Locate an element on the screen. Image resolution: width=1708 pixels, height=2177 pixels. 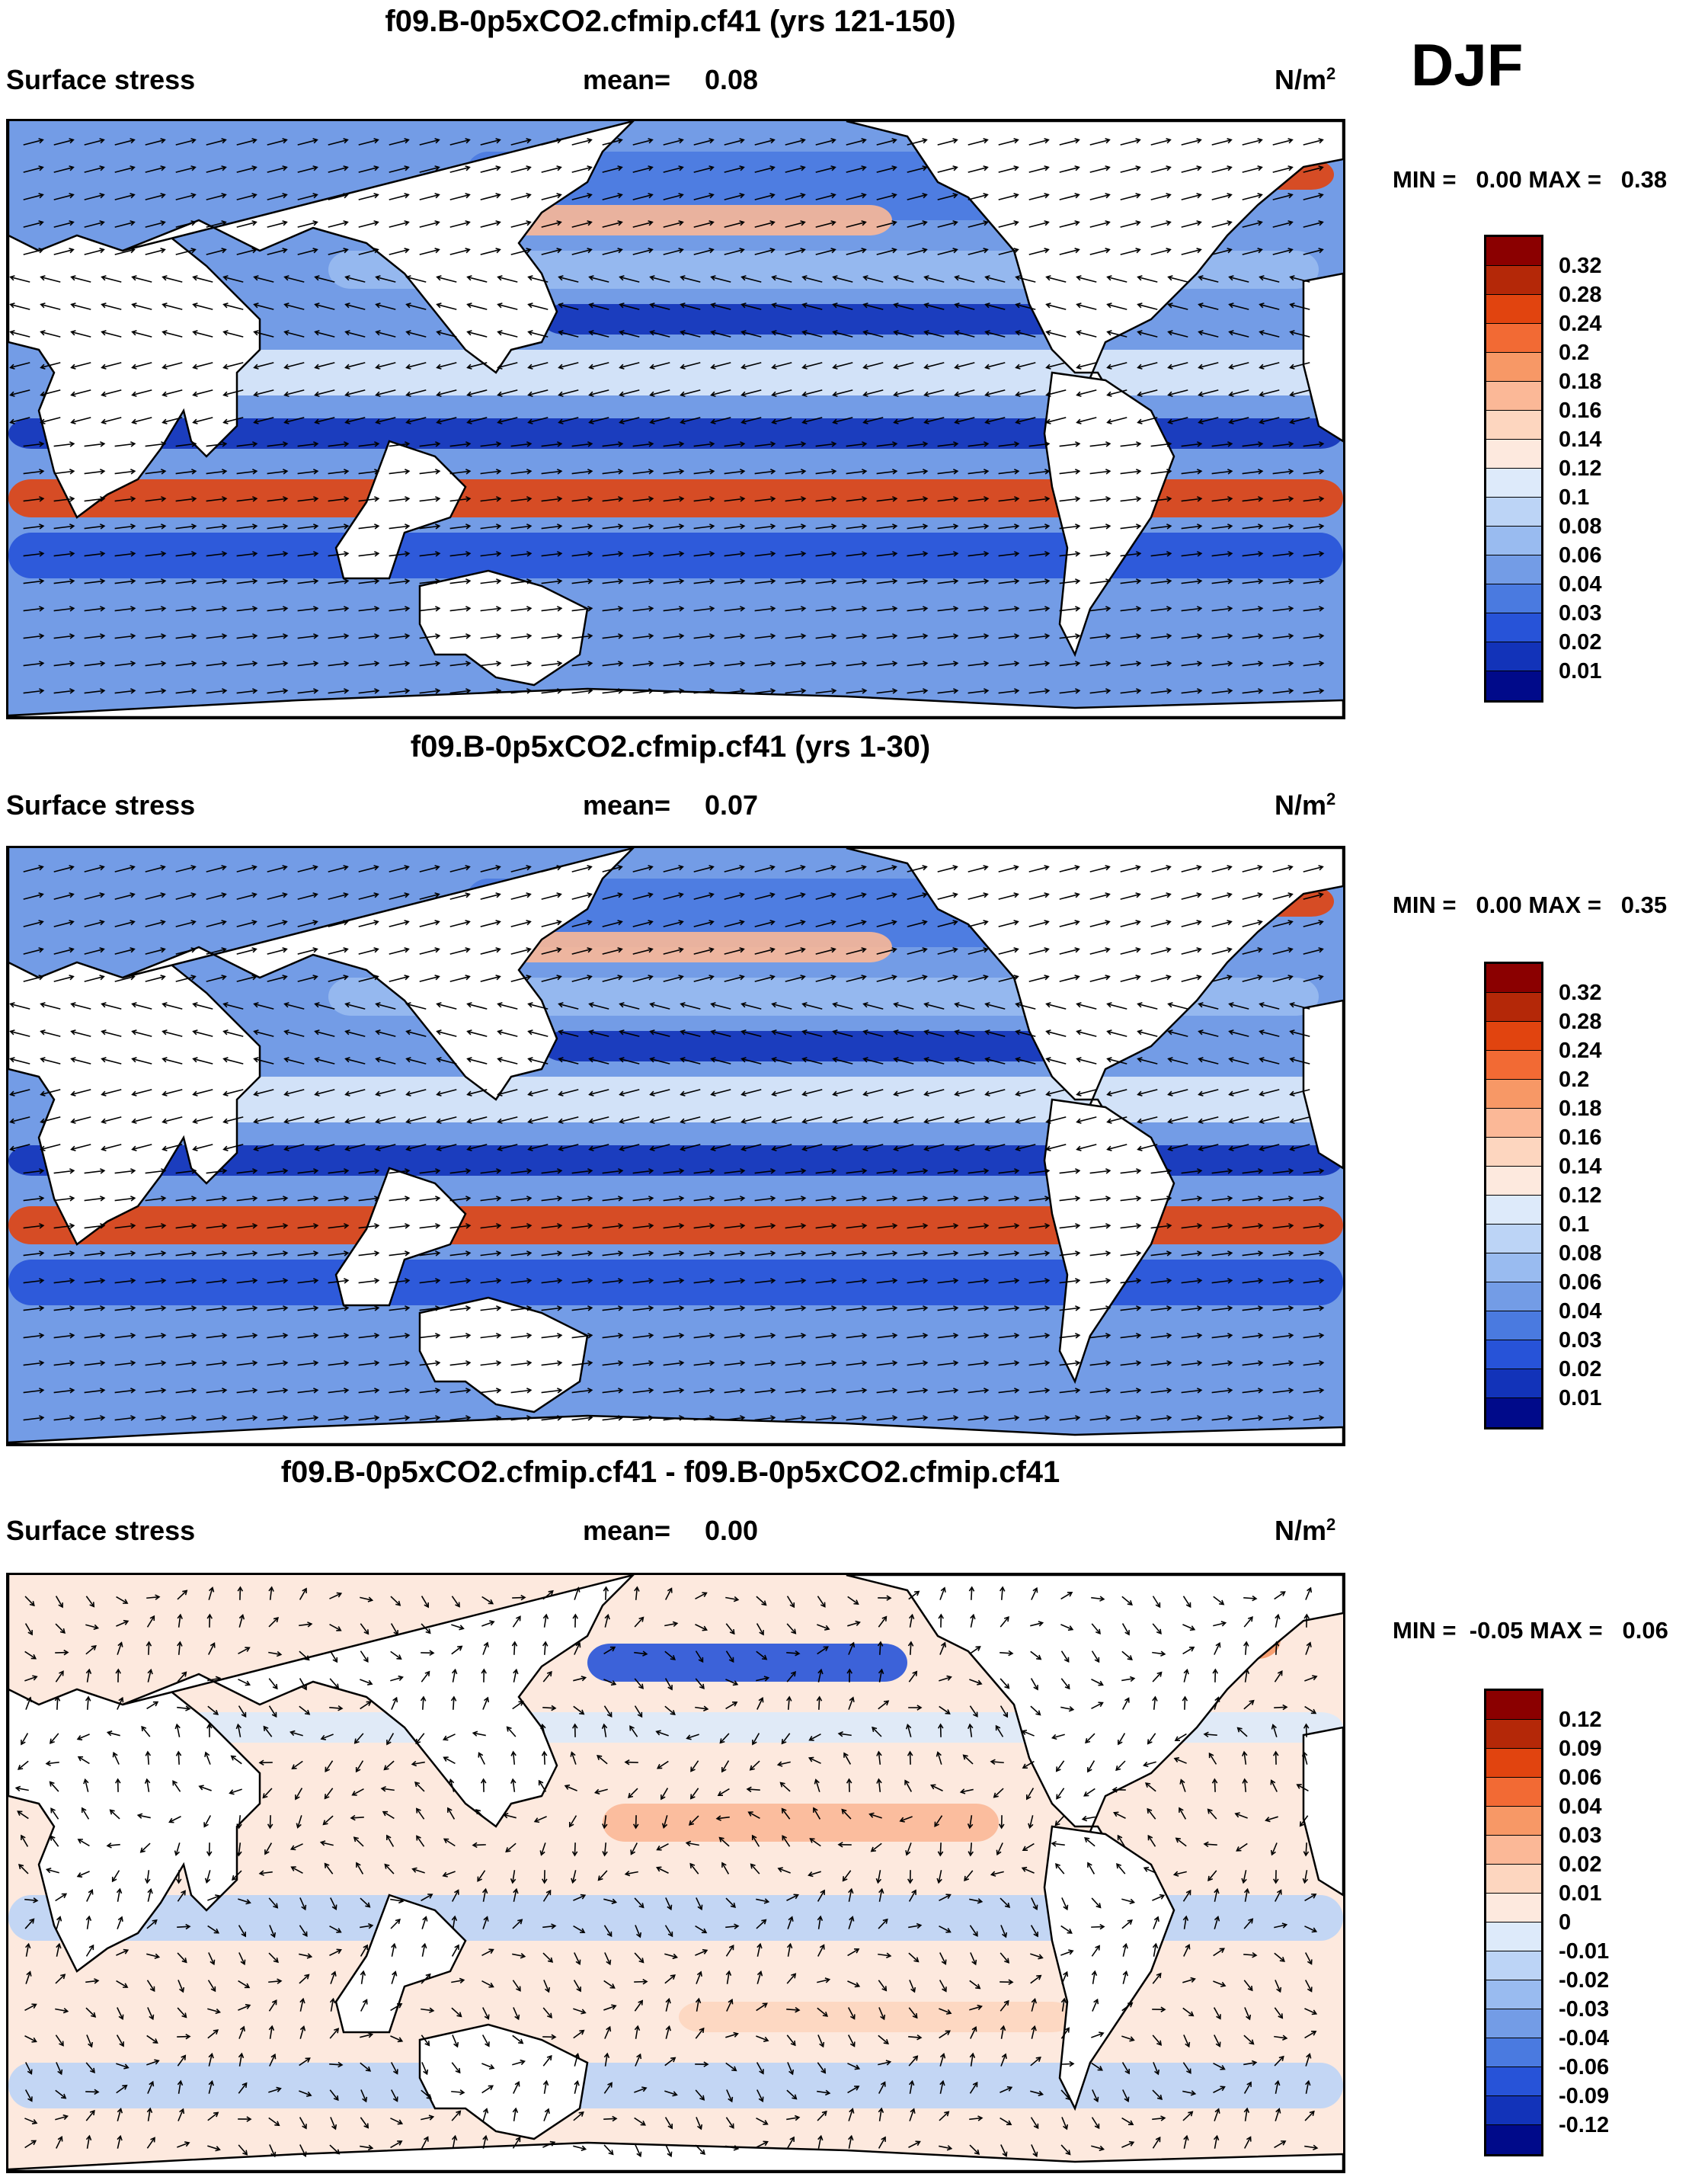
weak-stress-north-pacific is located at coordinates (754, 913).